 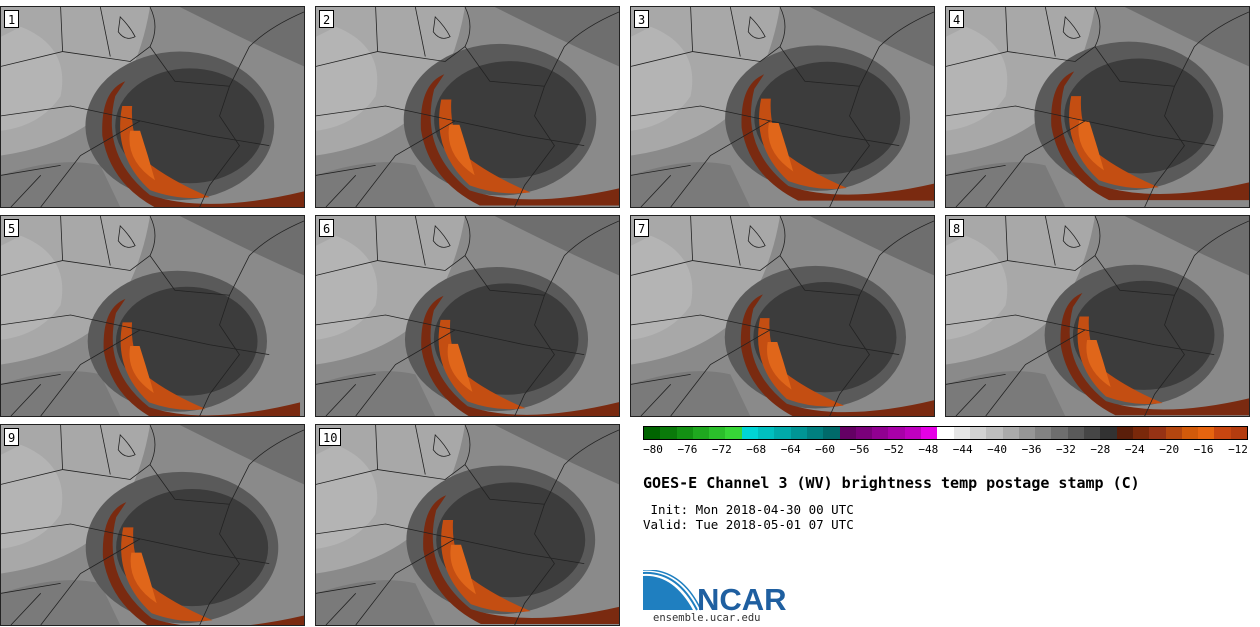 I want to click on colorbar-tick-label: −52, so click(x=893, y=449).